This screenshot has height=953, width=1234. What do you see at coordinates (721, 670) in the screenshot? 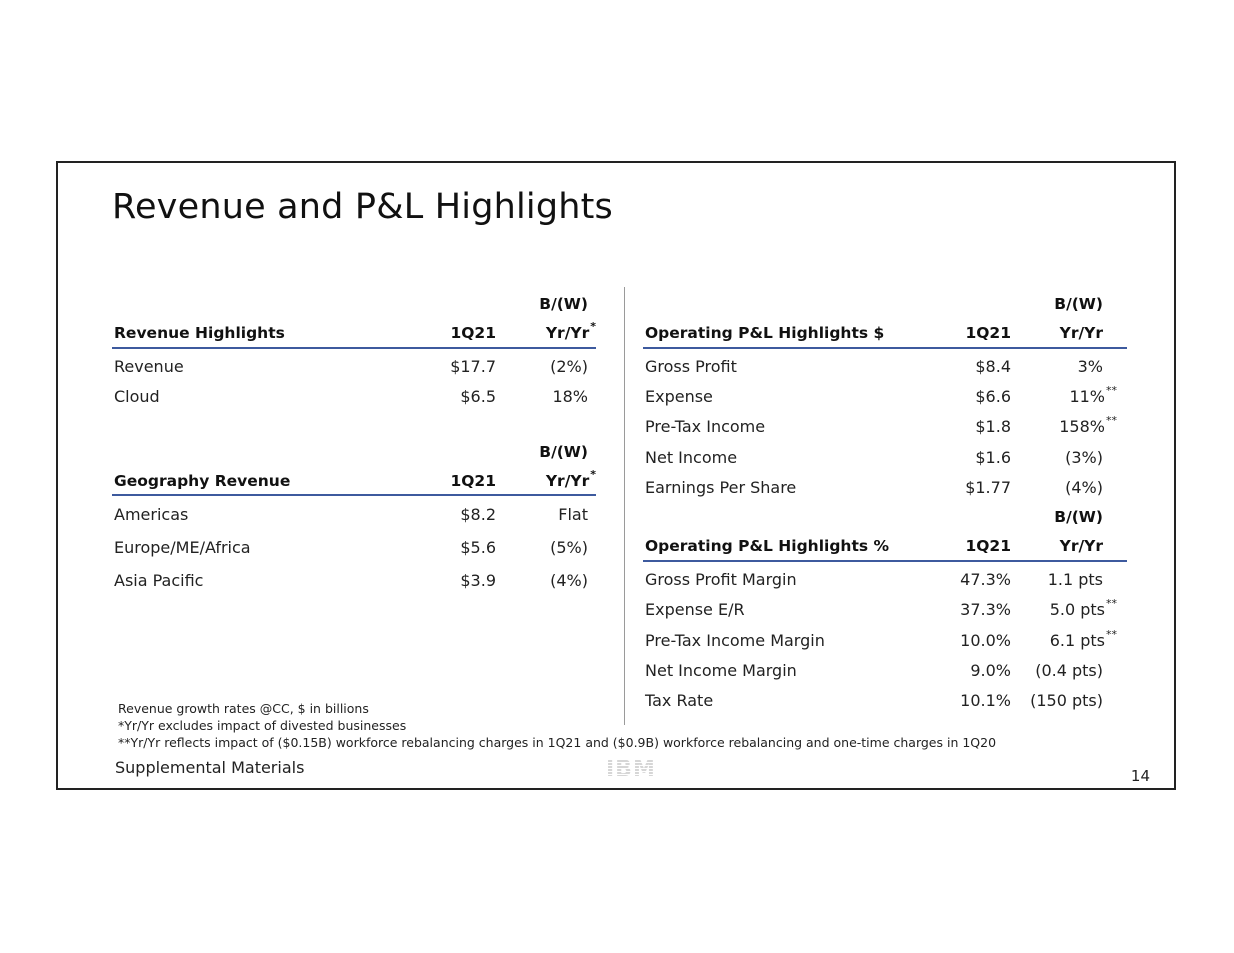
I see `row-label: Net Income Margin` at bounding box center [721, 670].